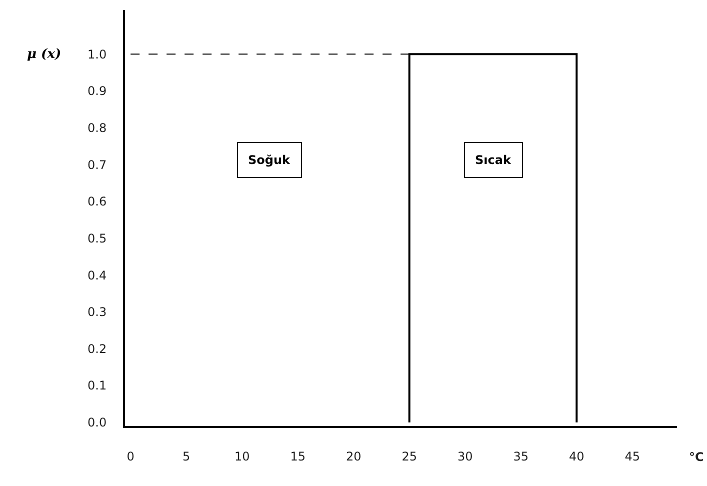 Image resolution: width=707 pixels, height=486 pixels. I want to click on y-tick-label: 0.8, so click(97, 128).